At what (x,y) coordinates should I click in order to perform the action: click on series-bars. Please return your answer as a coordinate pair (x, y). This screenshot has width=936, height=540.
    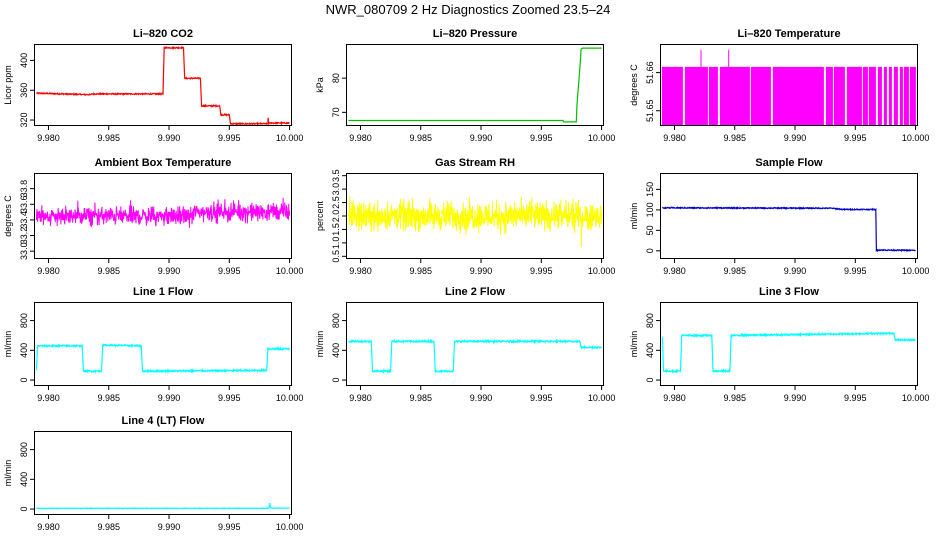
    Looking at the image, I should click on (788, 87).